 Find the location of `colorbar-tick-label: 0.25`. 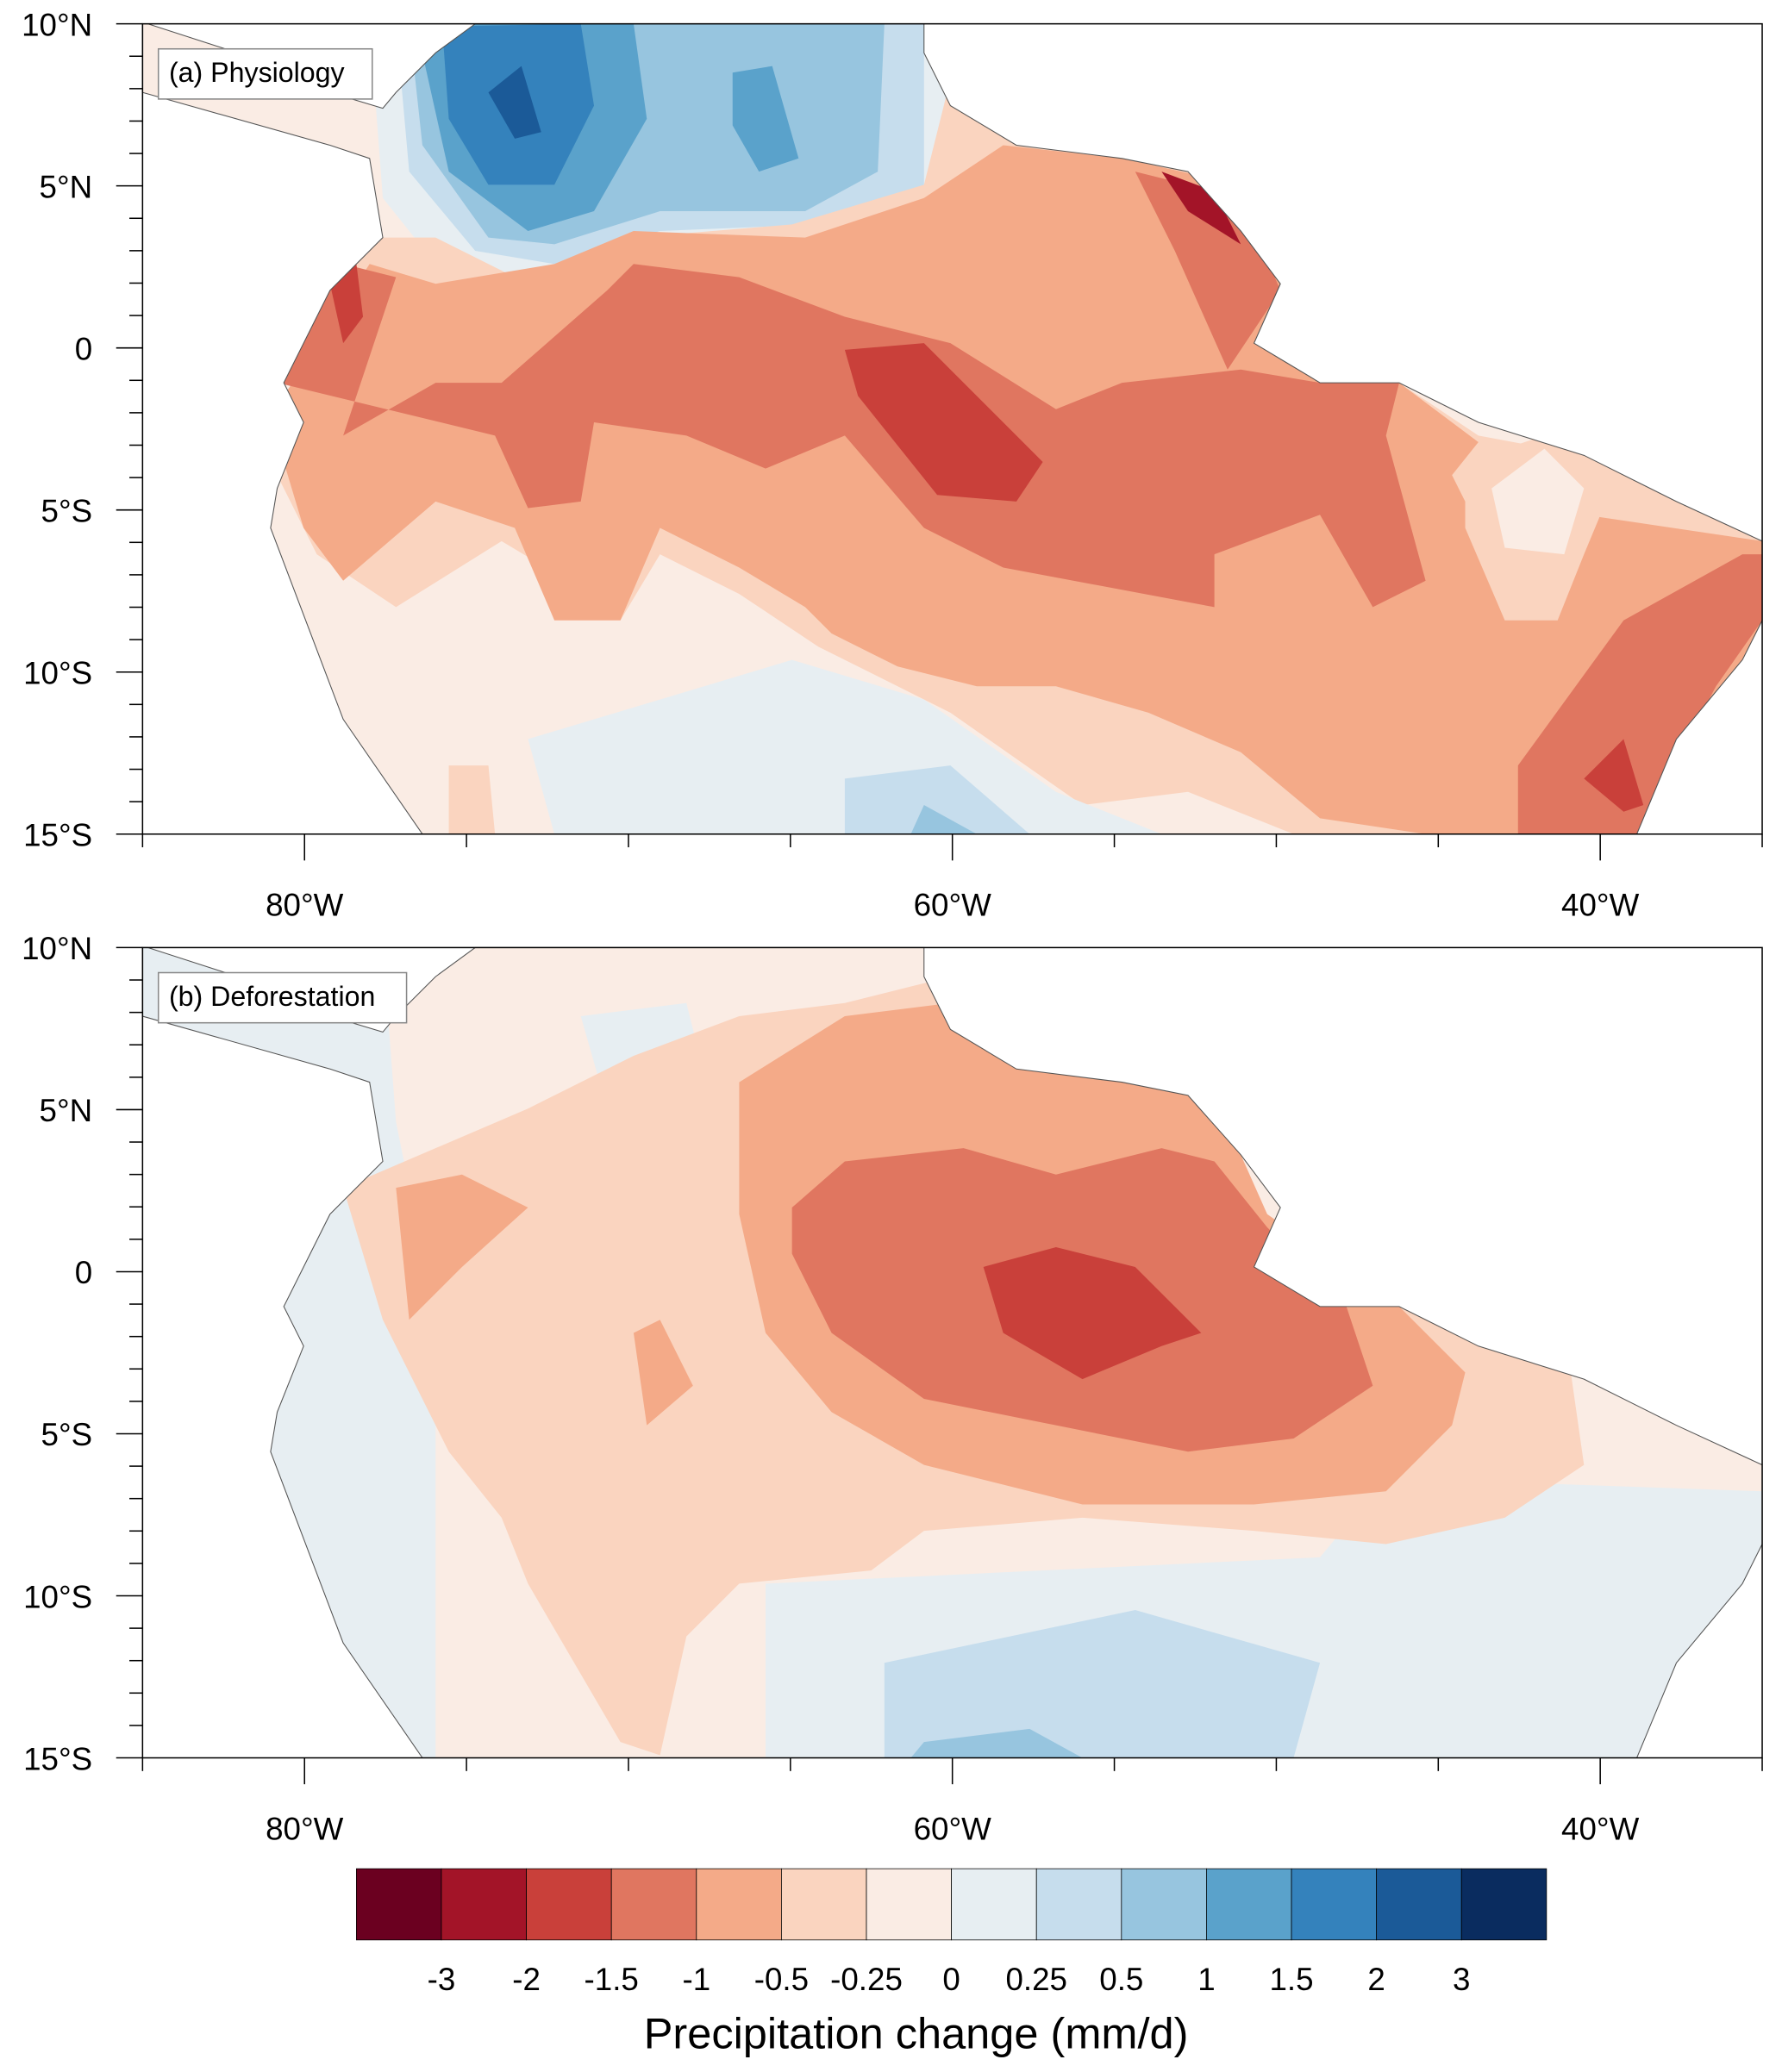

colorbar-tick-label: 0.25 is located at coordinates (1036, 1980).